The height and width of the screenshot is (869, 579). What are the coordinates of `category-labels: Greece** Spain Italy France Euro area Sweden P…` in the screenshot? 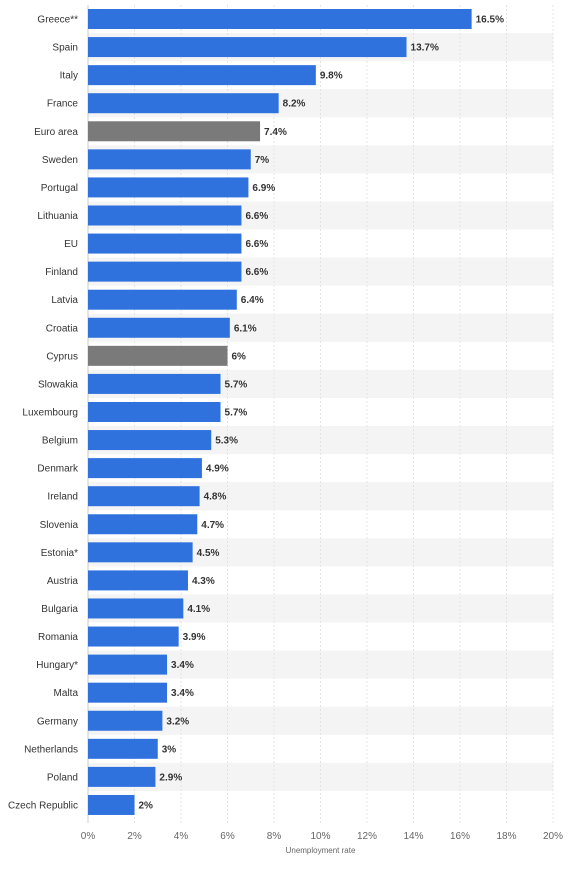 It's located at (43, 413).